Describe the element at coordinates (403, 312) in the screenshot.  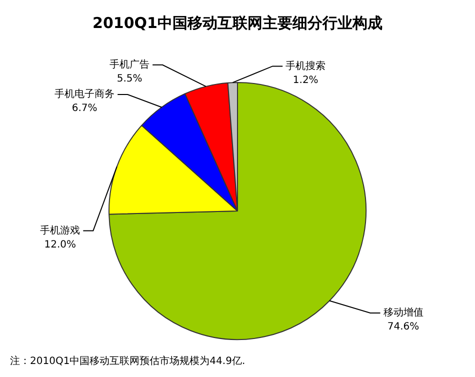
I see `slice-label: 移动增值` at that location.